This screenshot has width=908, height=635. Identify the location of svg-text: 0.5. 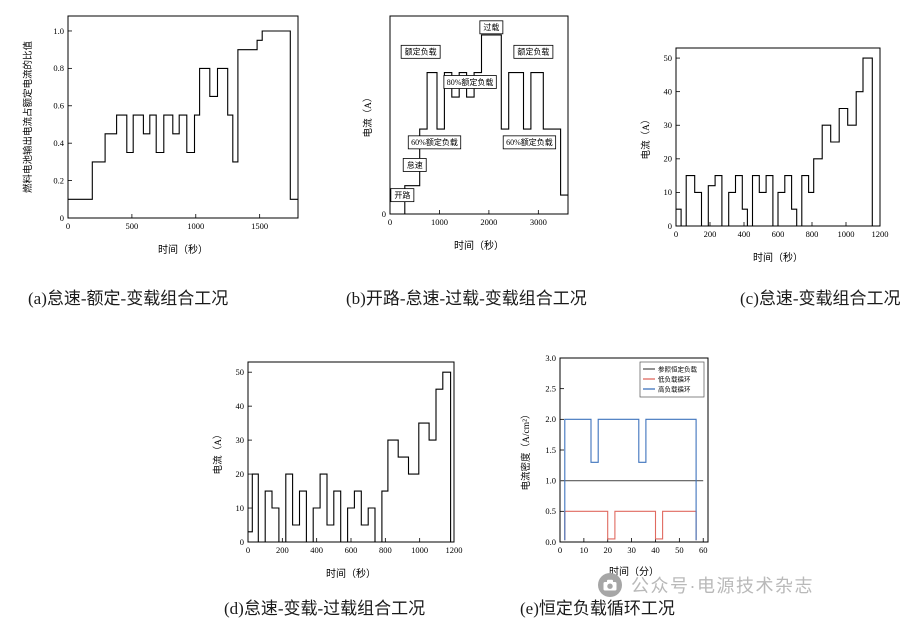
(550, 511).